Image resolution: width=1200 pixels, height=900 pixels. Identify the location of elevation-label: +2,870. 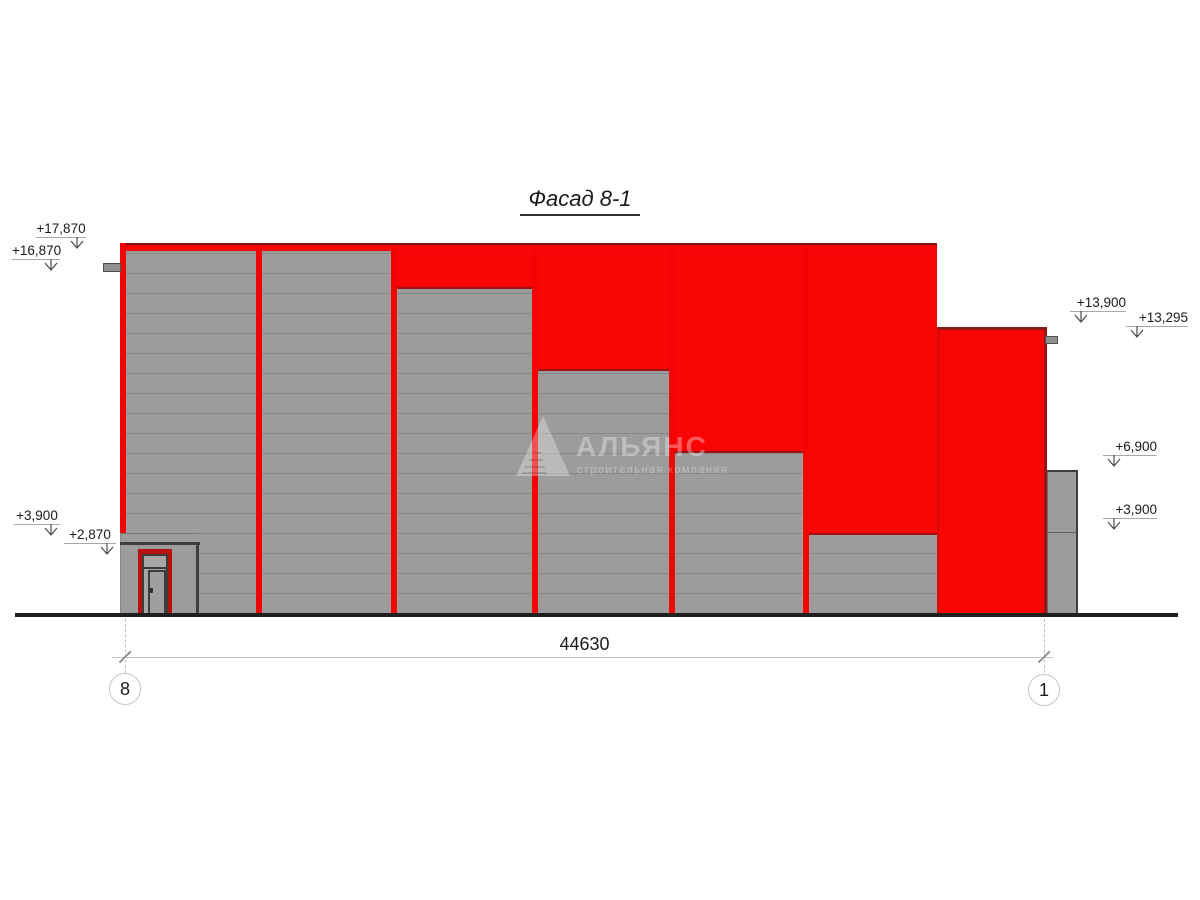
(90, 534).